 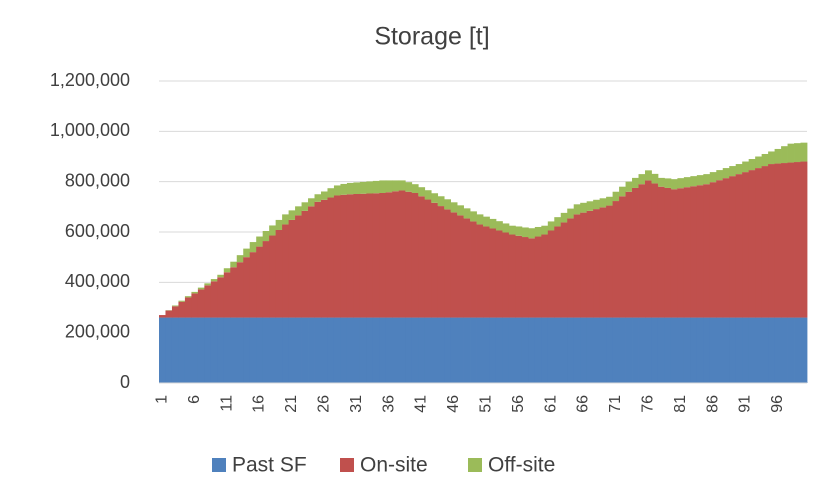 What do you see at coordinates (431, 37) in the screenshot?
I see `chart-title: Storage [t]` at bounding box center [431, 37].